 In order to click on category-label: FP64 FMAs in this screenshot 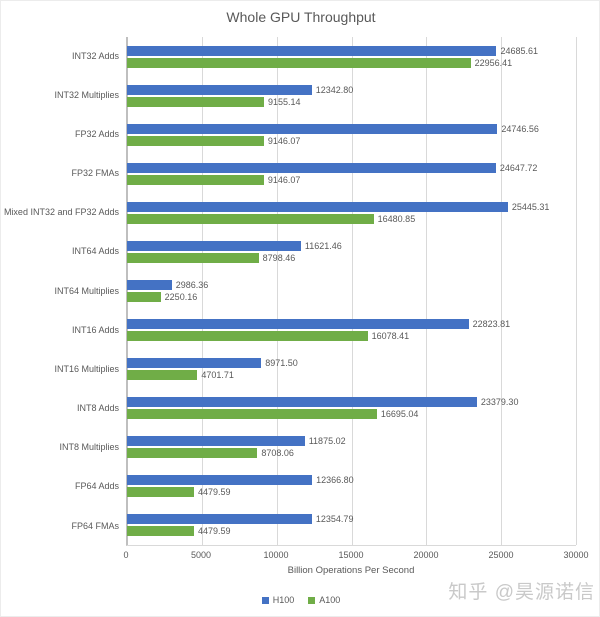, I will do `click(95, 525)`.